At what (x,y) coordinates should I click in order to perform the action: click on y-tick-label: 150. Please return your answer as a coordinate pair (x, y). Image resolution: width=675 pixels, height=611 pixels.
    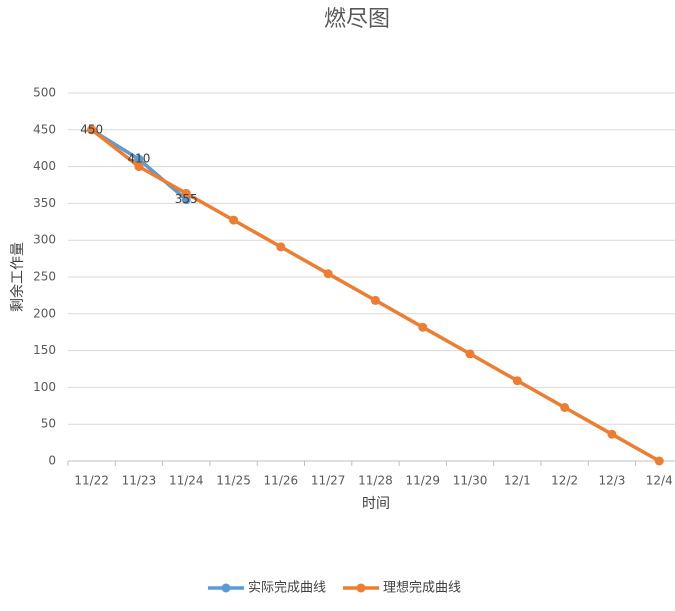
    Looking at the image, I should click on (44, 350).